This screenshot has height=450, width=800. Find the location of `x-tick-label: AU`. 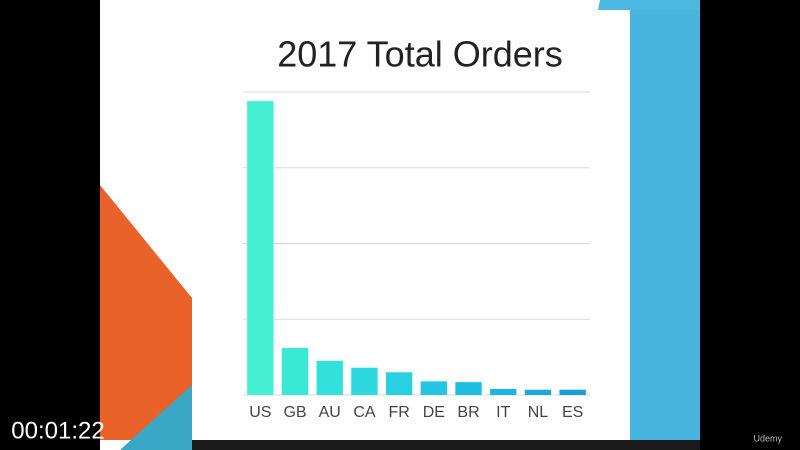

x-tick-label: AU is located at coordinates (330, 412).